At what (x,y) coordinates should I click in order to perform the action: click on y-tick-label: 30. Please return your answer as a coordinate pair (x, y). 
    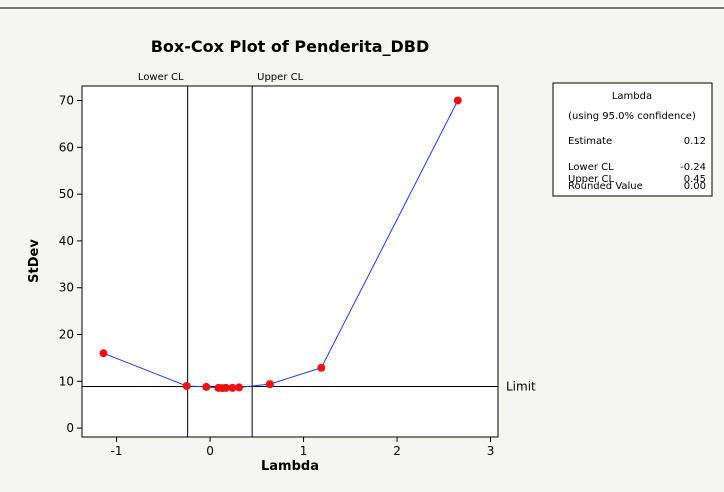
    Looking at the image, I should click on (66, 288).